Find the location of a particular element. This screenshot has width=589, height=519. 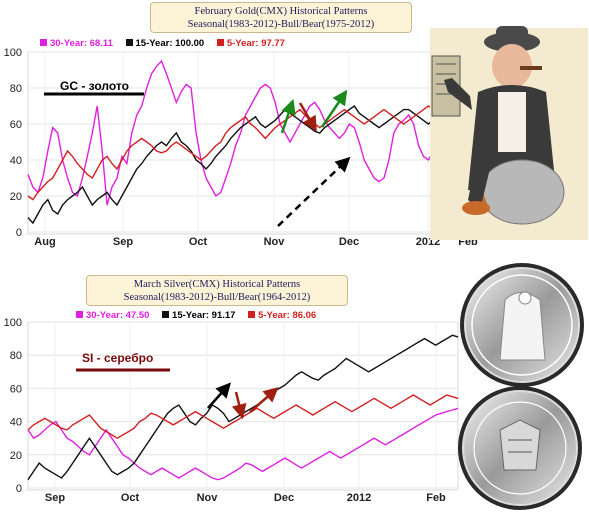

silver-chart-subtitle: Seasonal(1983-2012)-Bull/Bear(1964-2012) is located at coordinates (217, 297).